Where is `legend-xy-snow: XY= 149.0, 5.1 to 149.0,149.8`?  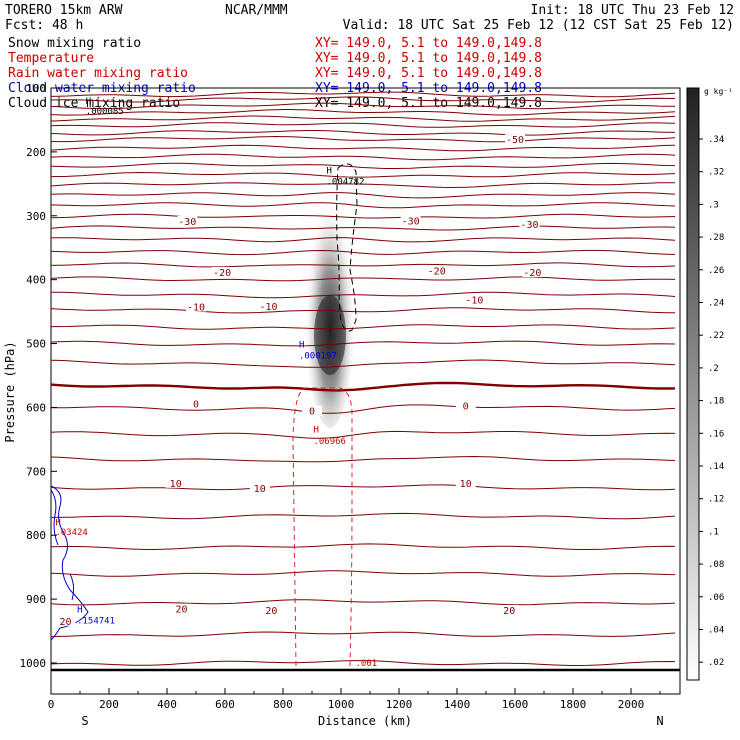 legend-xy-snow: XY= 149.0, 5.1 to 149.0,149.8 is located at coordinates (428, 43).